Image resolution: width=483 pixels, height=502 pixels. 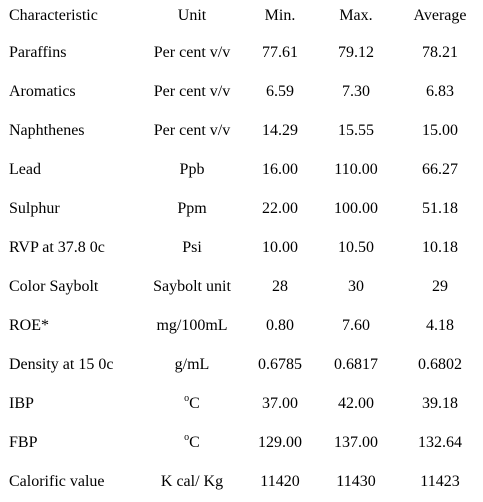 I want to click on cell-characteristic: Density at 15 0c, so click(x=61, y=364).